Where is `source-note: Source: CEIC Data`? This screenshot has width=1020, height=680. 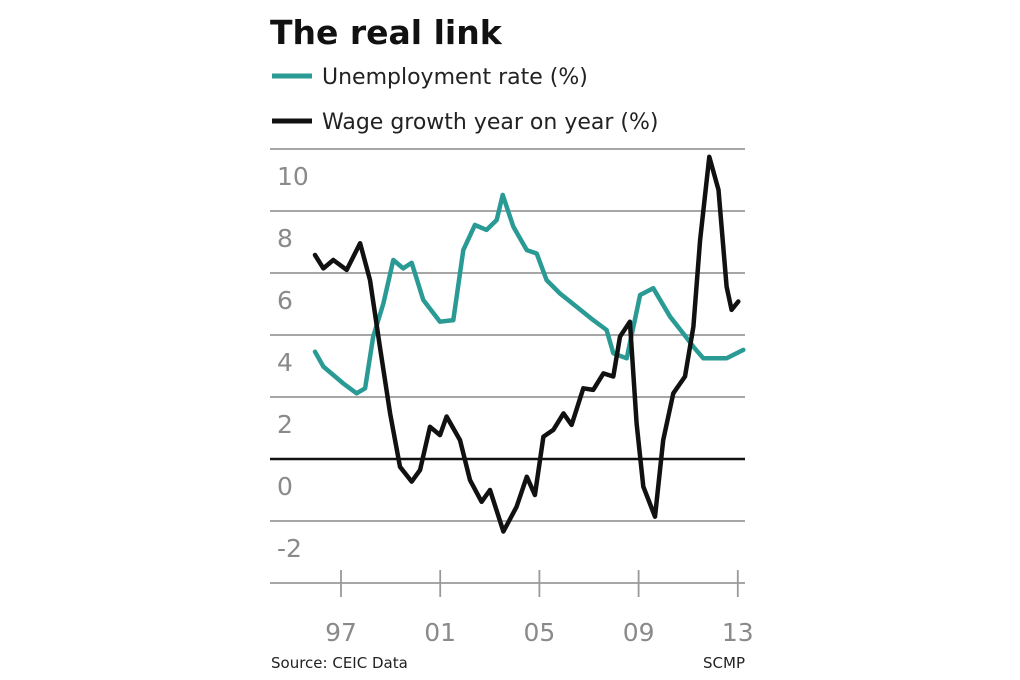 source-note: Source: CEIC Data is located at coordinates (339, 663).